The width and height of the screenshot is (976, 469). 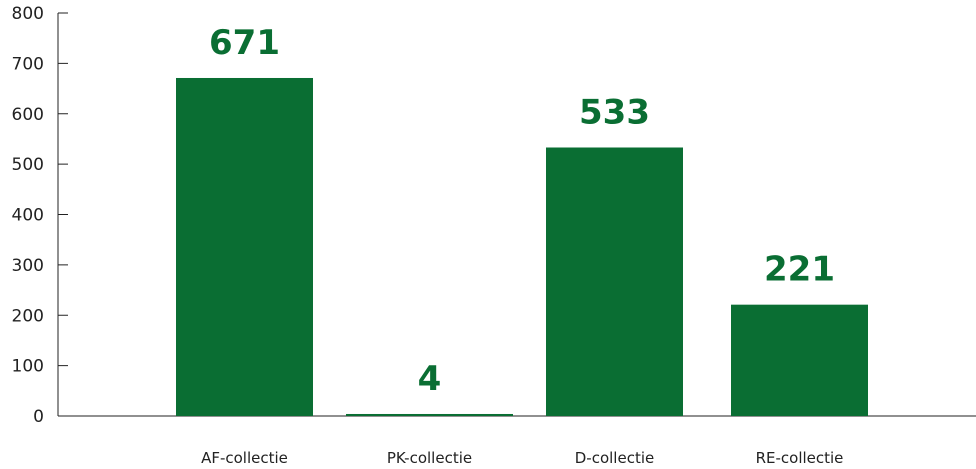 I want to click on y-tick-label: 500, so click(x=28, y=165).